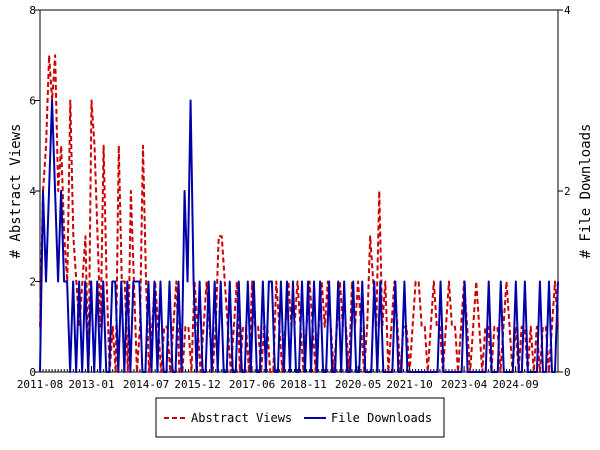  Describe the element at coordinates (16, 191) in the screenshot. I see `y-axis-left-title: # Abstract Views` at that location.